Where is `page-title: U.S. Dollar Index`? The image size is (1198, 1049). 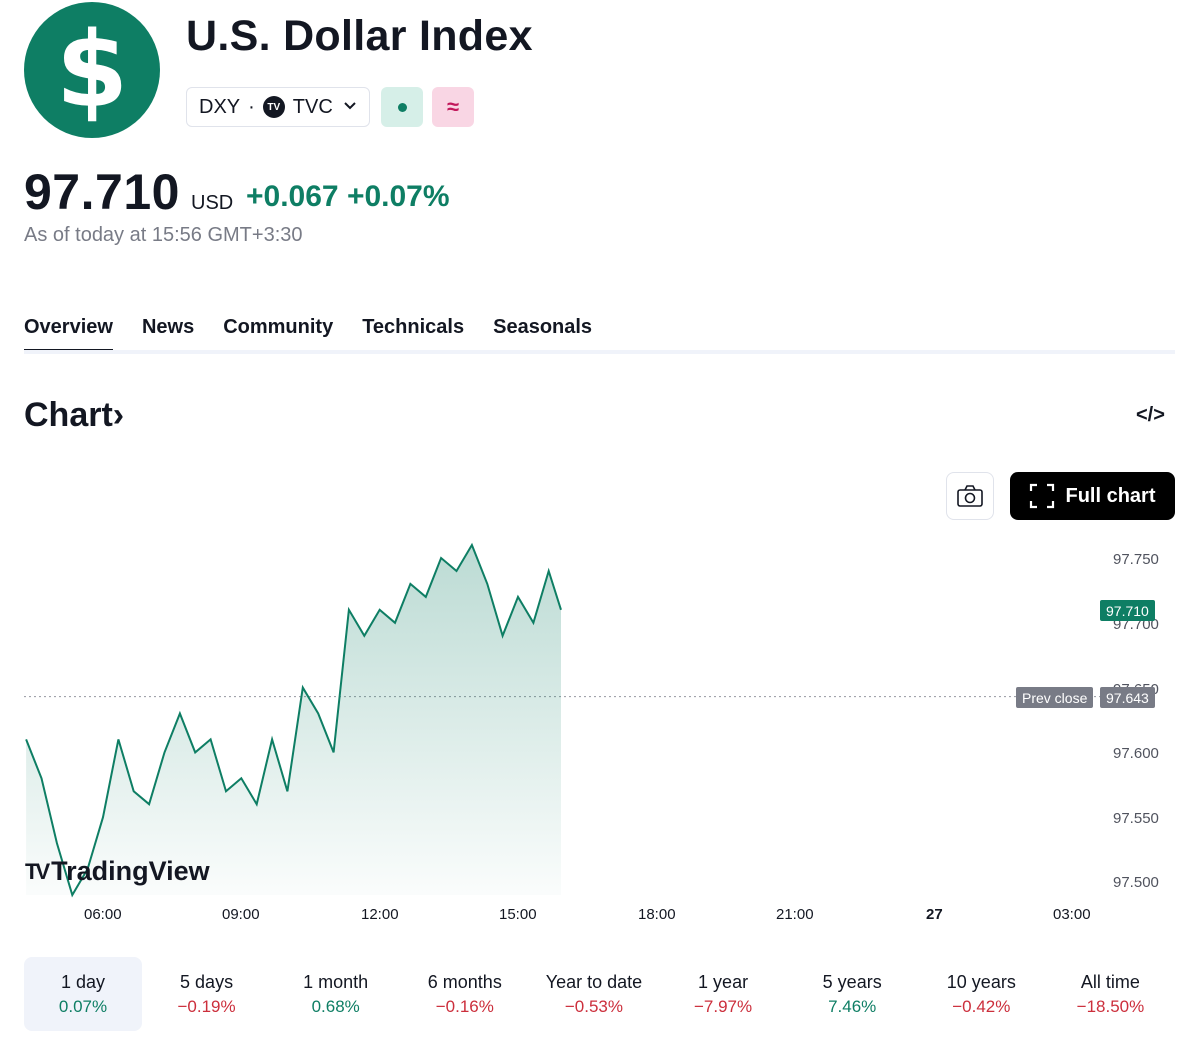 page-title: U.S. Dollar Index is located at coordinates (359, 36).